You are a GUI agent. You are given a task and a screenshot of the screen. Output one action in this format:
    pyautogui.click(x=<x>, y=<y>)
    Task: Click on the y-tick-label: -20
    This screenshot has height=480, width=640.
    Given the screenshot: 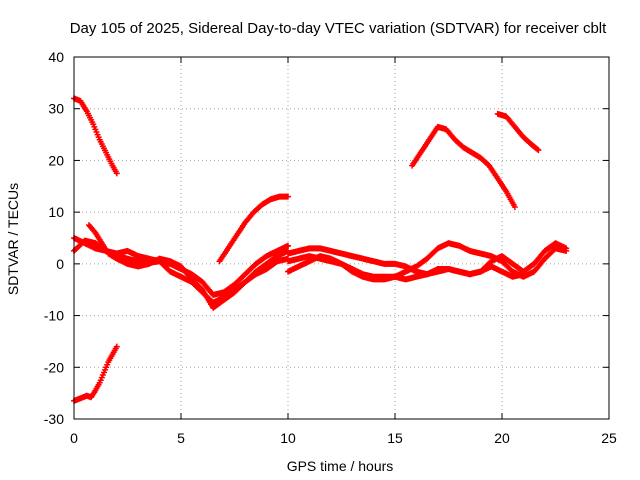 What is the action you would take?
    pyautogui.click(x=54, y=367)
    